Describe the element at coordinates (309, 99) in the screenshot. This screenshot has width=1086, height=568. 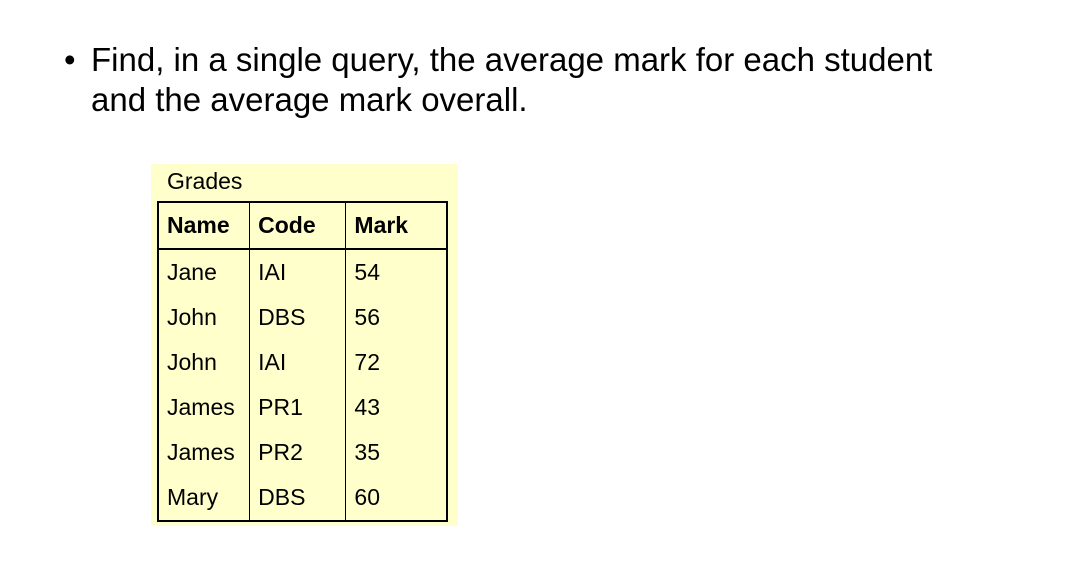
I see `question-line-2: and the average mark overall.` at that location.